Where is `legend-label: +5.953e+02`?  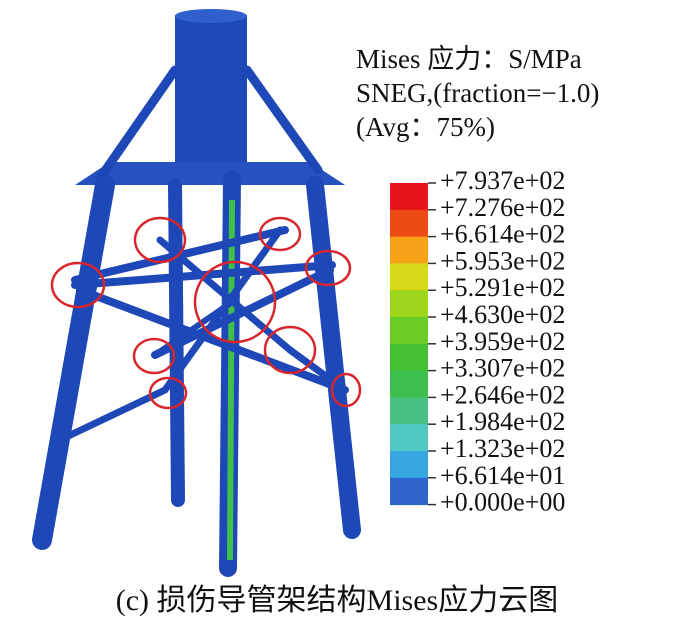 legend-label: +5.953e+02 is located at coordinates (502, 260).